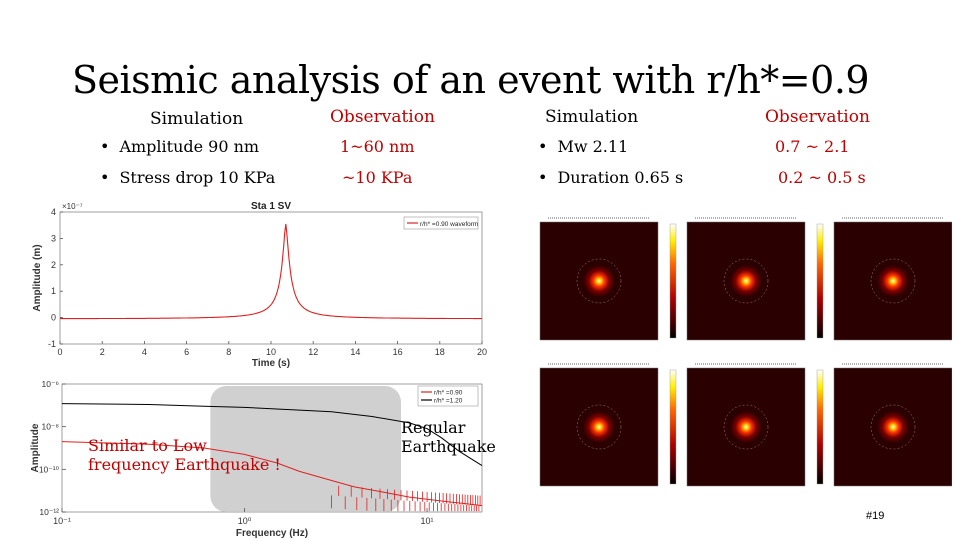 The height and width of the screenshot is (540, 960). I want to click on note-regular-earthquake: Regular Earthquake, so click(448, 437).